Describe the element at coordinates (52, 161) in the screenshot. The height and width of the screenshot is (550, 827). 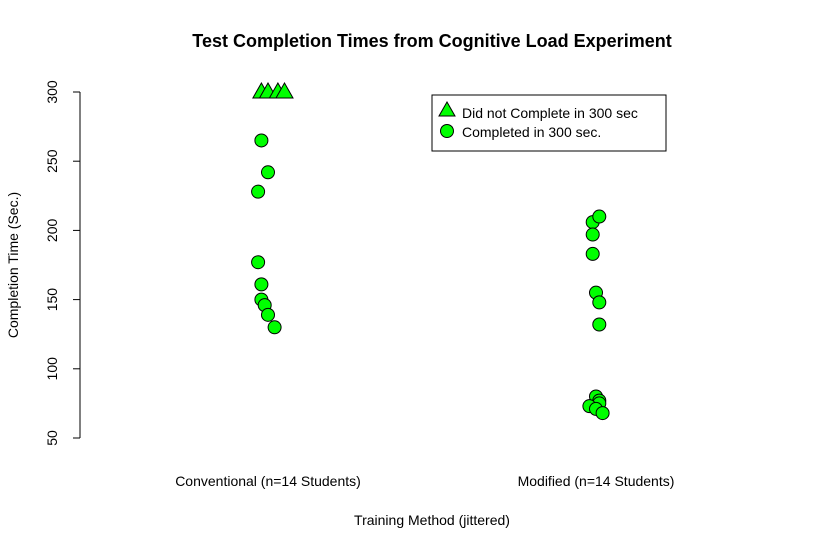
I see `y-tick-label: 250` at that location.